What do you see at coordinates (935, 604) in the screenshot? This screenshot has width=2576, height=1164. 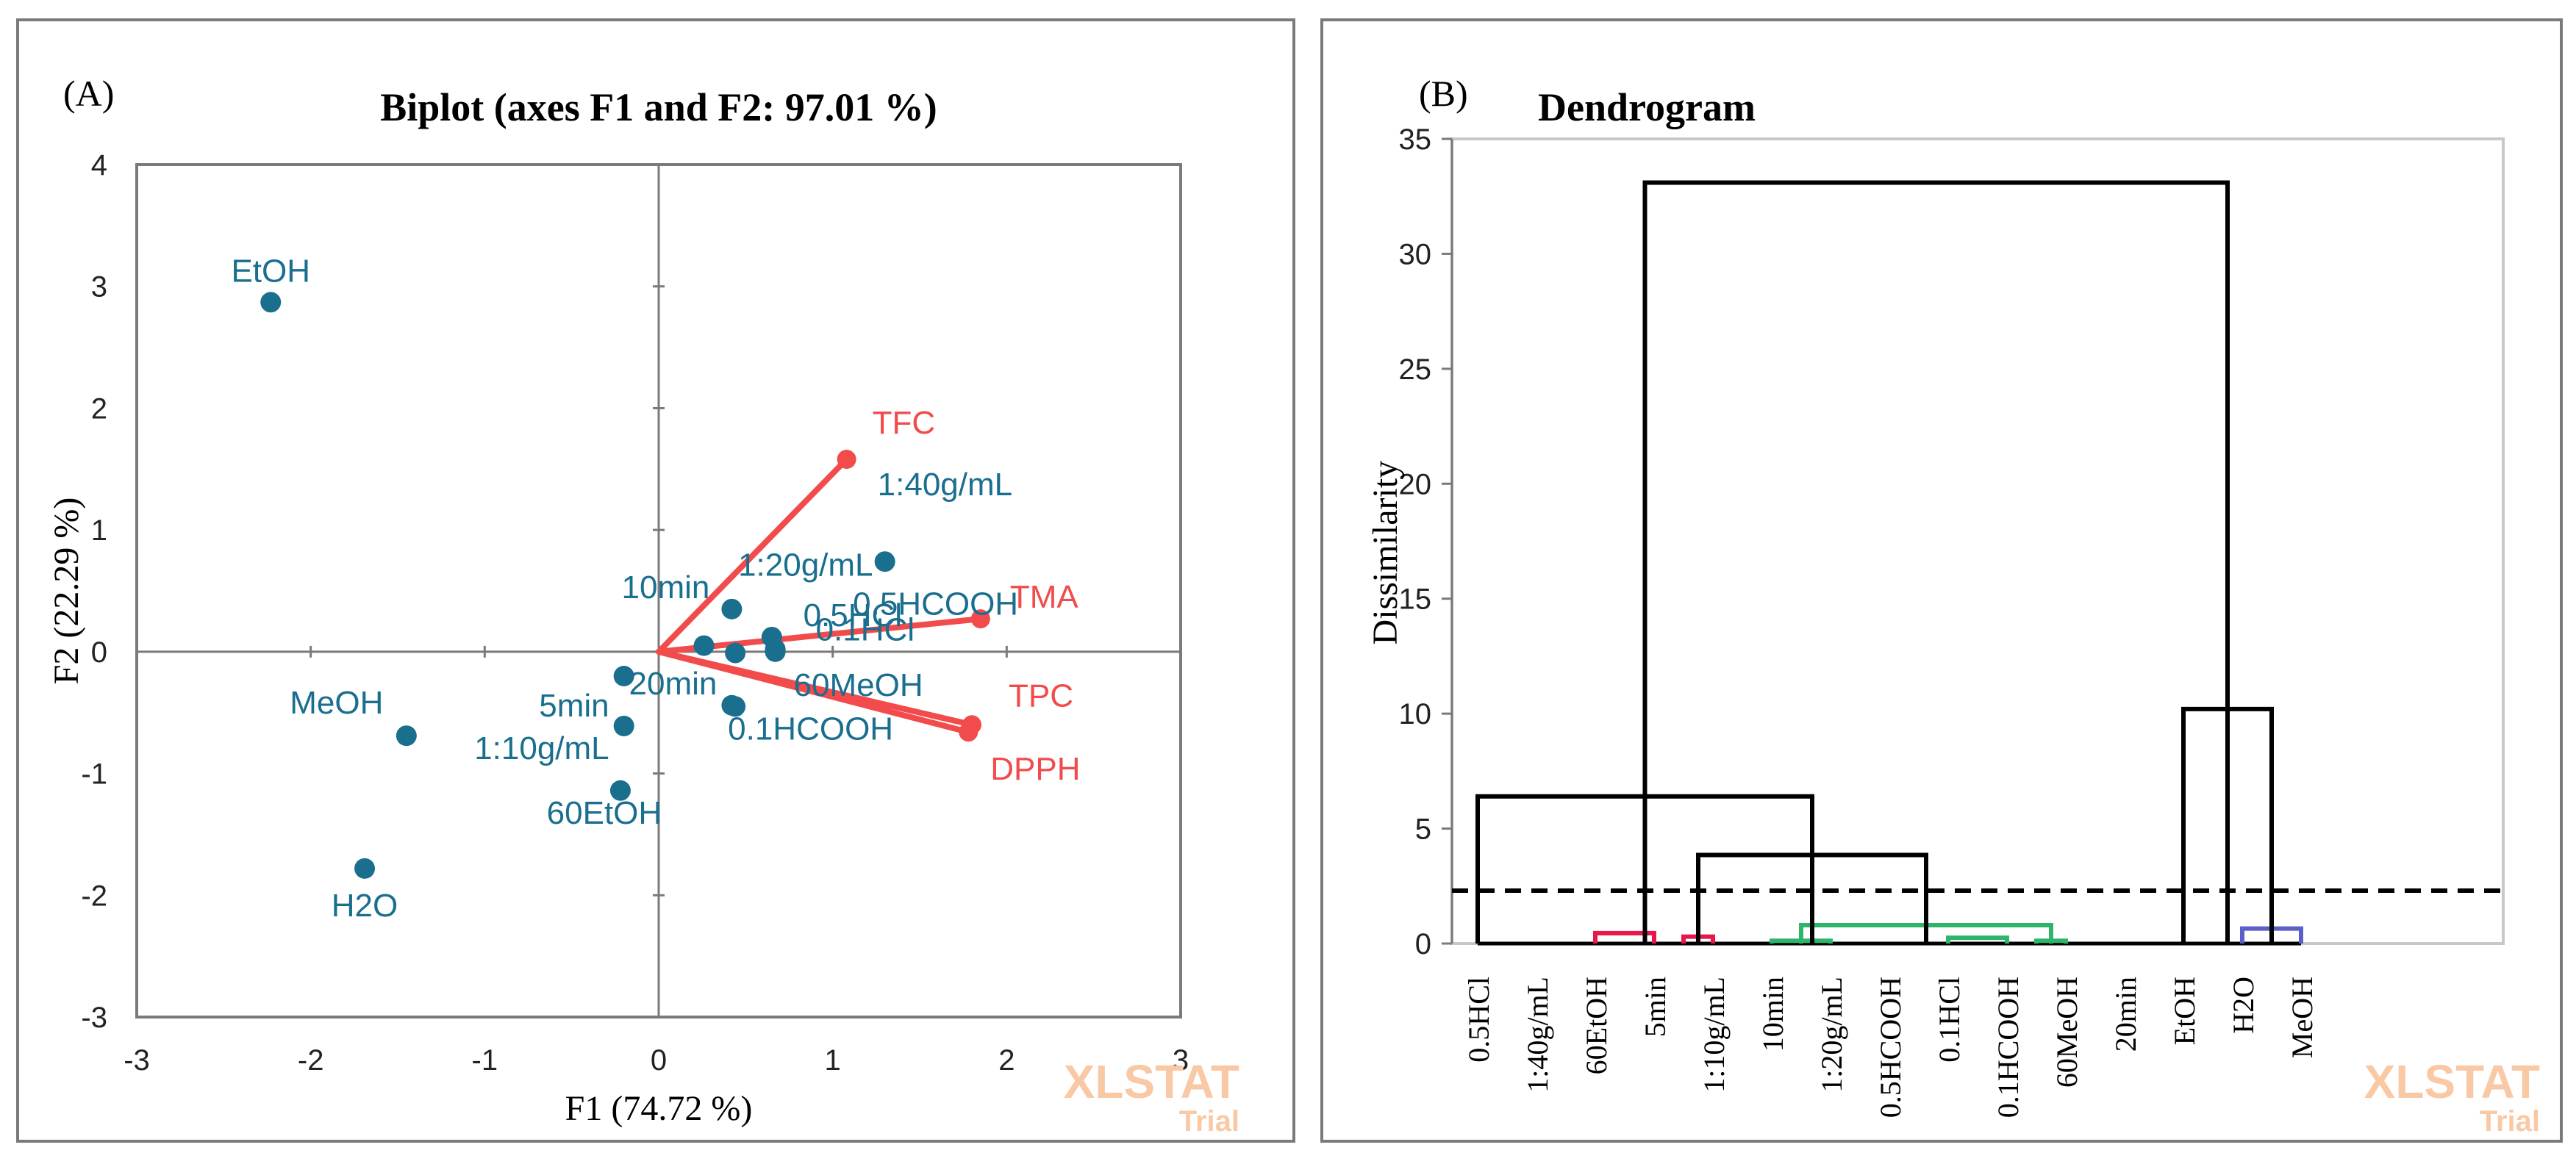 I see `observation-label-0-5hcooh: 0.5HCOOH` at bounding box center [935, 604].